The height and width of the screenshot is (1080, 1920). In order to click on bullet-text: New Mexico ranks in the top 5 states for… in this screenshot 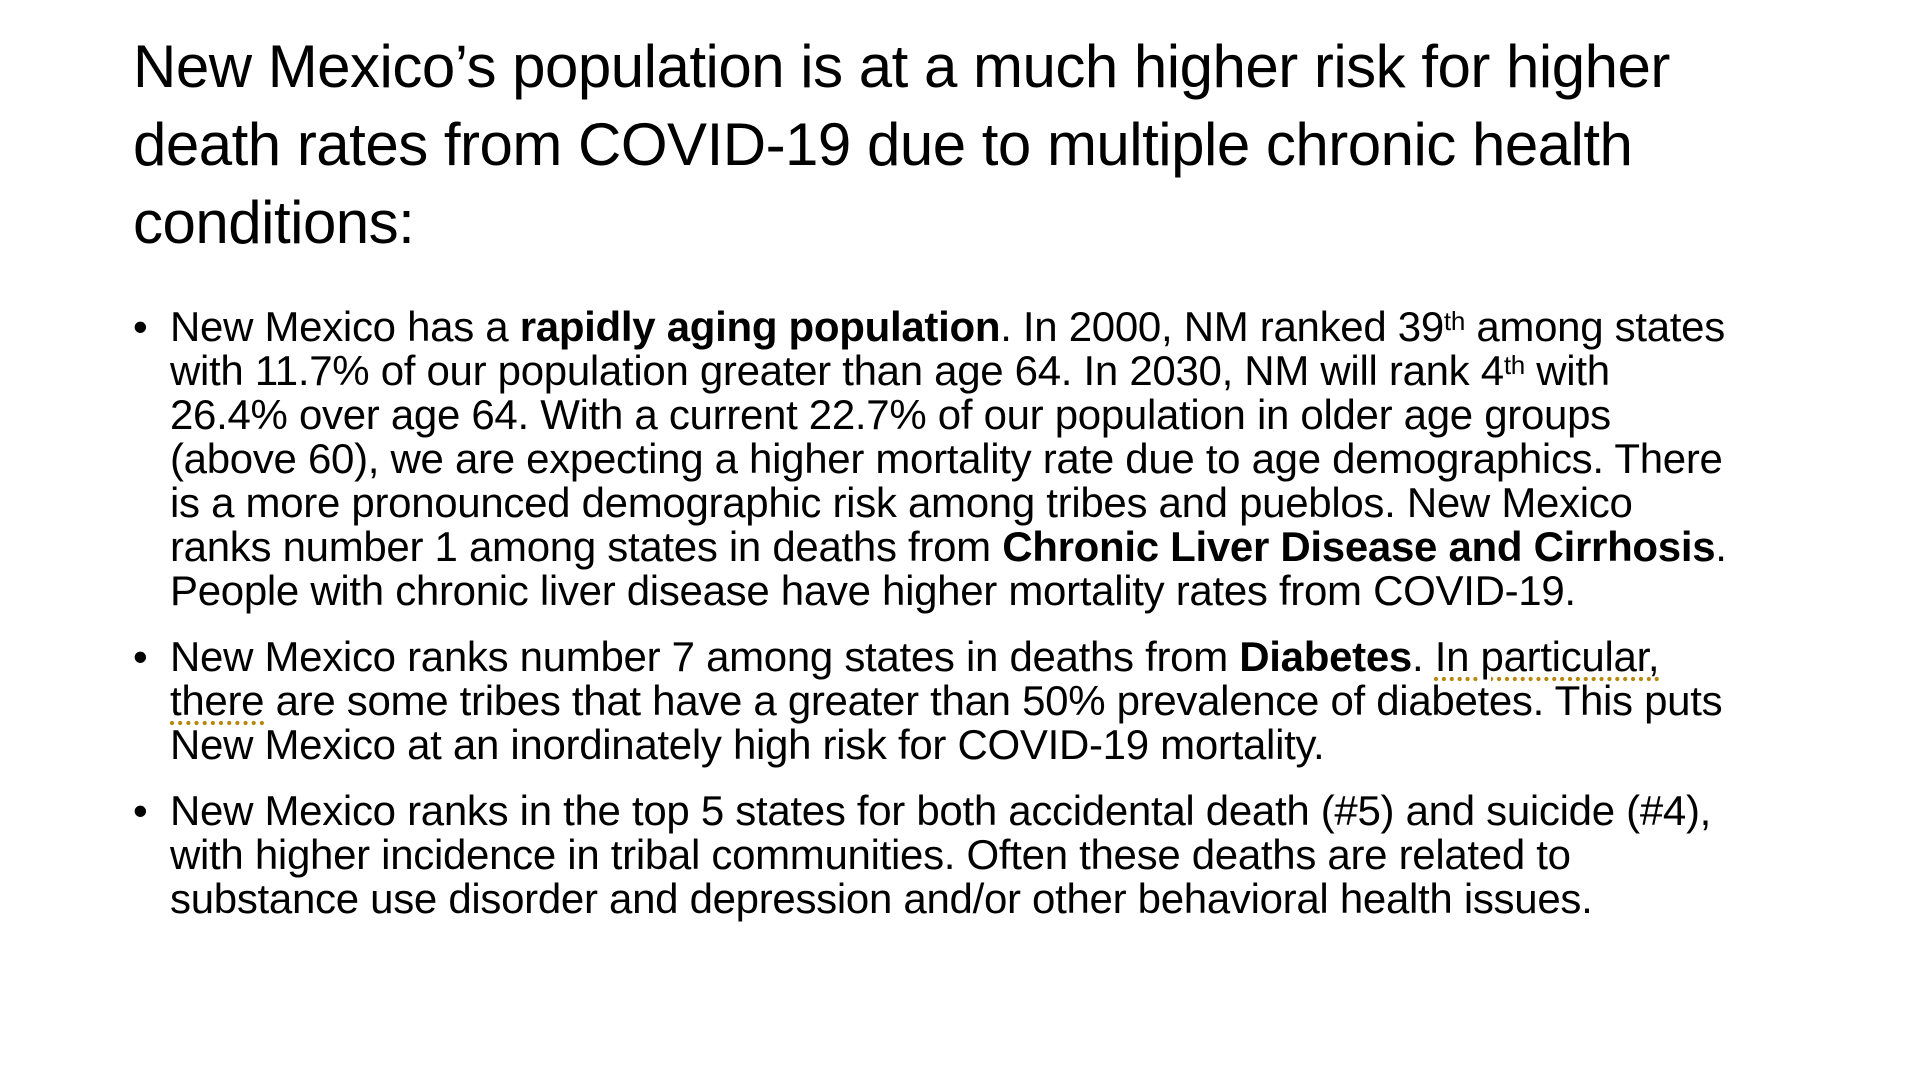, I will do `click(941, 854)`.